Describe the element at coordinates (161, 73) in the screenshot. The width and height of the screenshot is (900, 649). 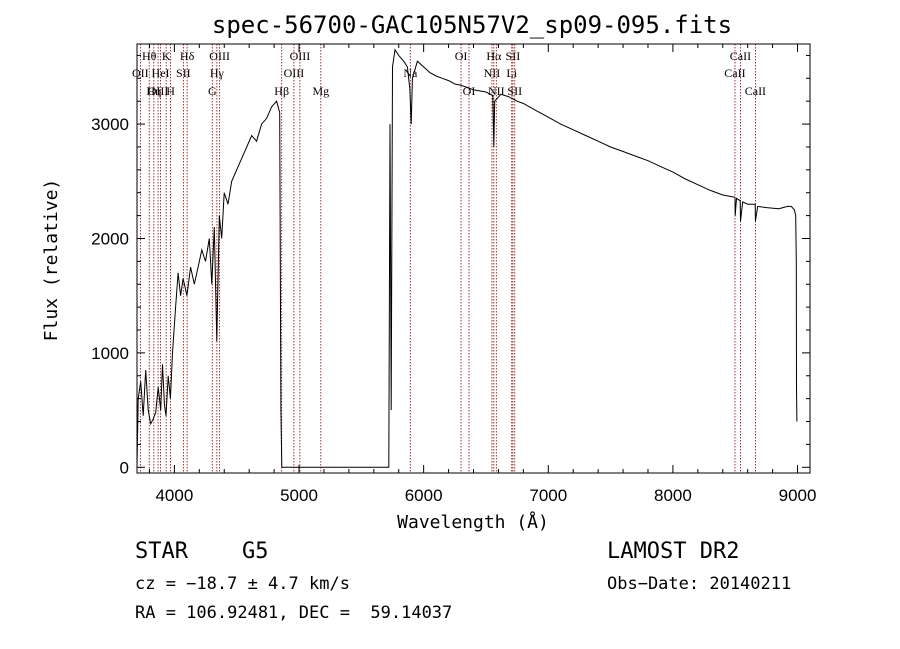
I see `line-marker-label: HeI` at that location.